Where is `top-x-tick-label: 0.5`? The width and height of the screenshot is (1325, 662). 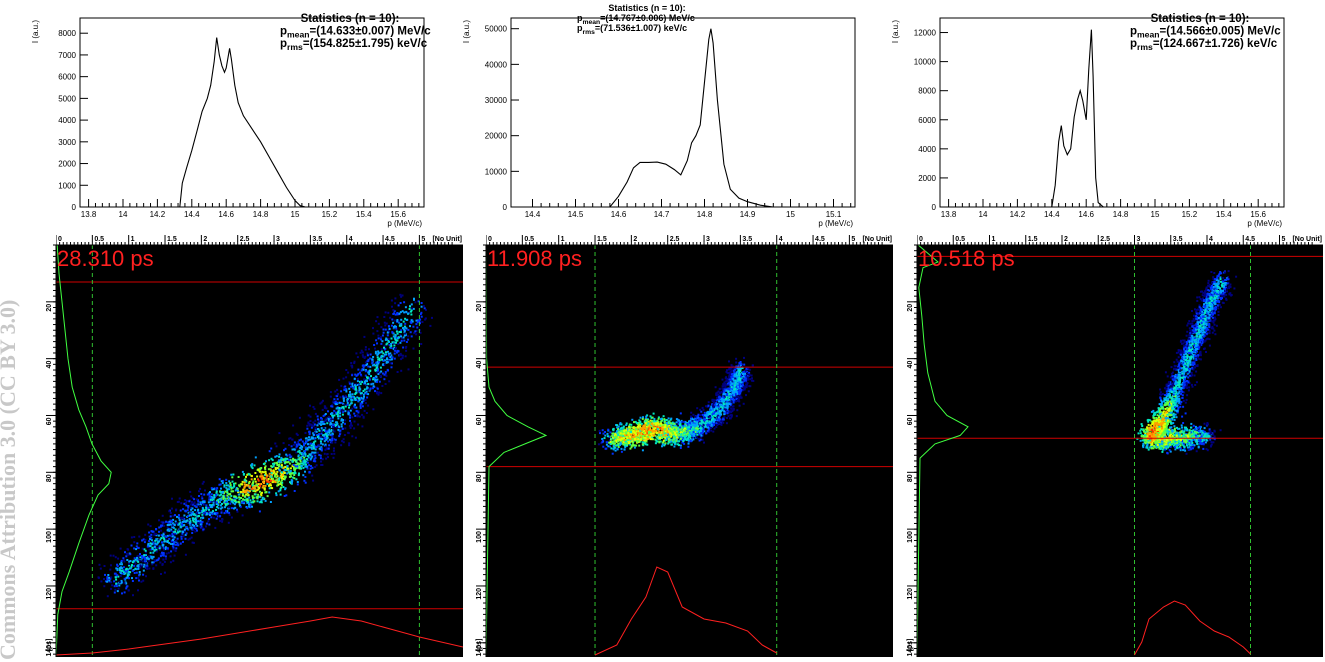 top-x-tick-label: 0.5 is located at coordinates (99, 239).